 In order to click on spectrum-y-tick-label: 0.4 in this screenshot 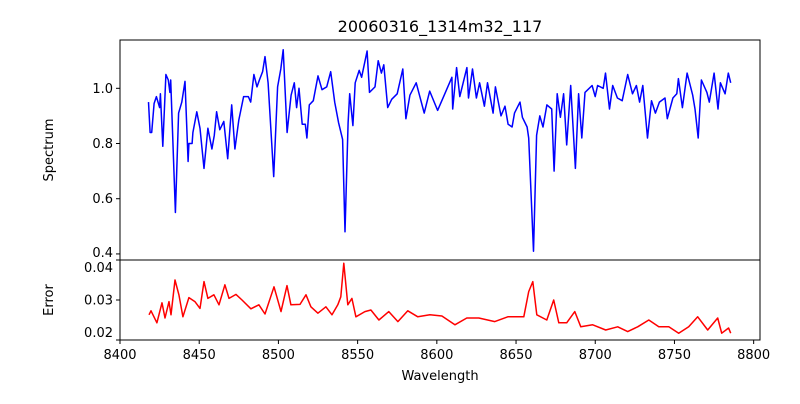, I will do `click(102, 253)`.